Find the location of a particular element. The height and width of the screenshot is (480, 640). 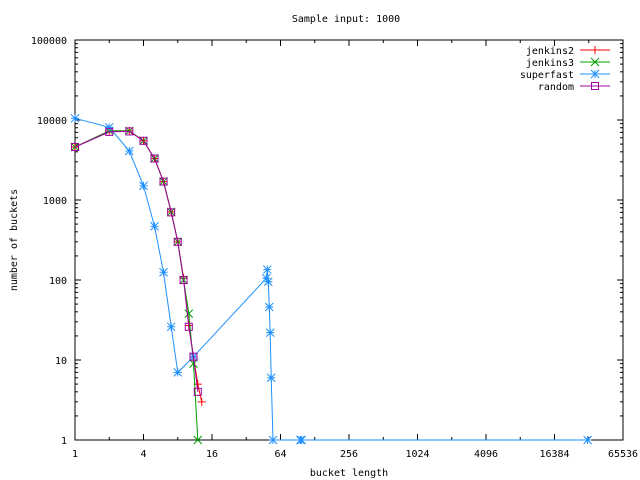

y-axis-label: number of buckets is located at coordinates (14, 240).